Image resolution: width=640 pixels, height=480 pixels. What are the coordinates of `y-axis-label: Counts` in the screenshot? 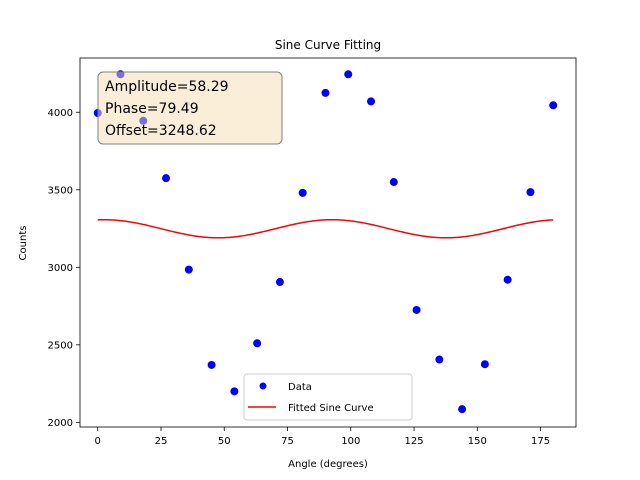 It's located at (23, 243).